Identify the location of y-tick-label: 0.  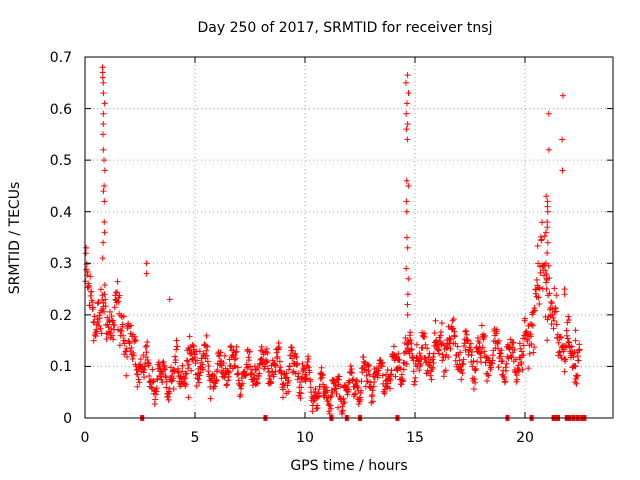
(67, 419).